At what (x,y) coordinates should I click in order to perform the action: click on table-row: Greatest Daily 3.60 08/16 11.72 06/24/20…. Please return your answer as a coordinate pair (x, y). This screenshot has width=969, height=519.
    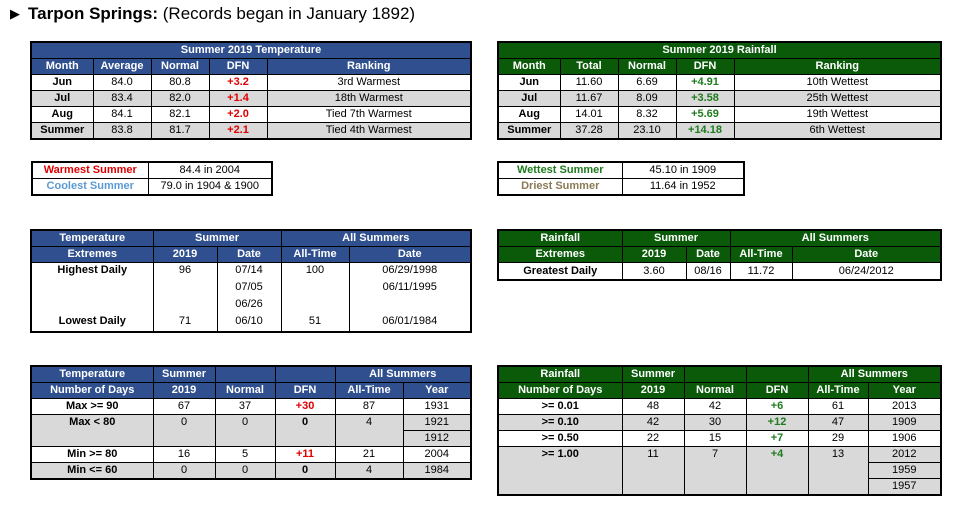
    Looking at the image, I should click on (719, 271).